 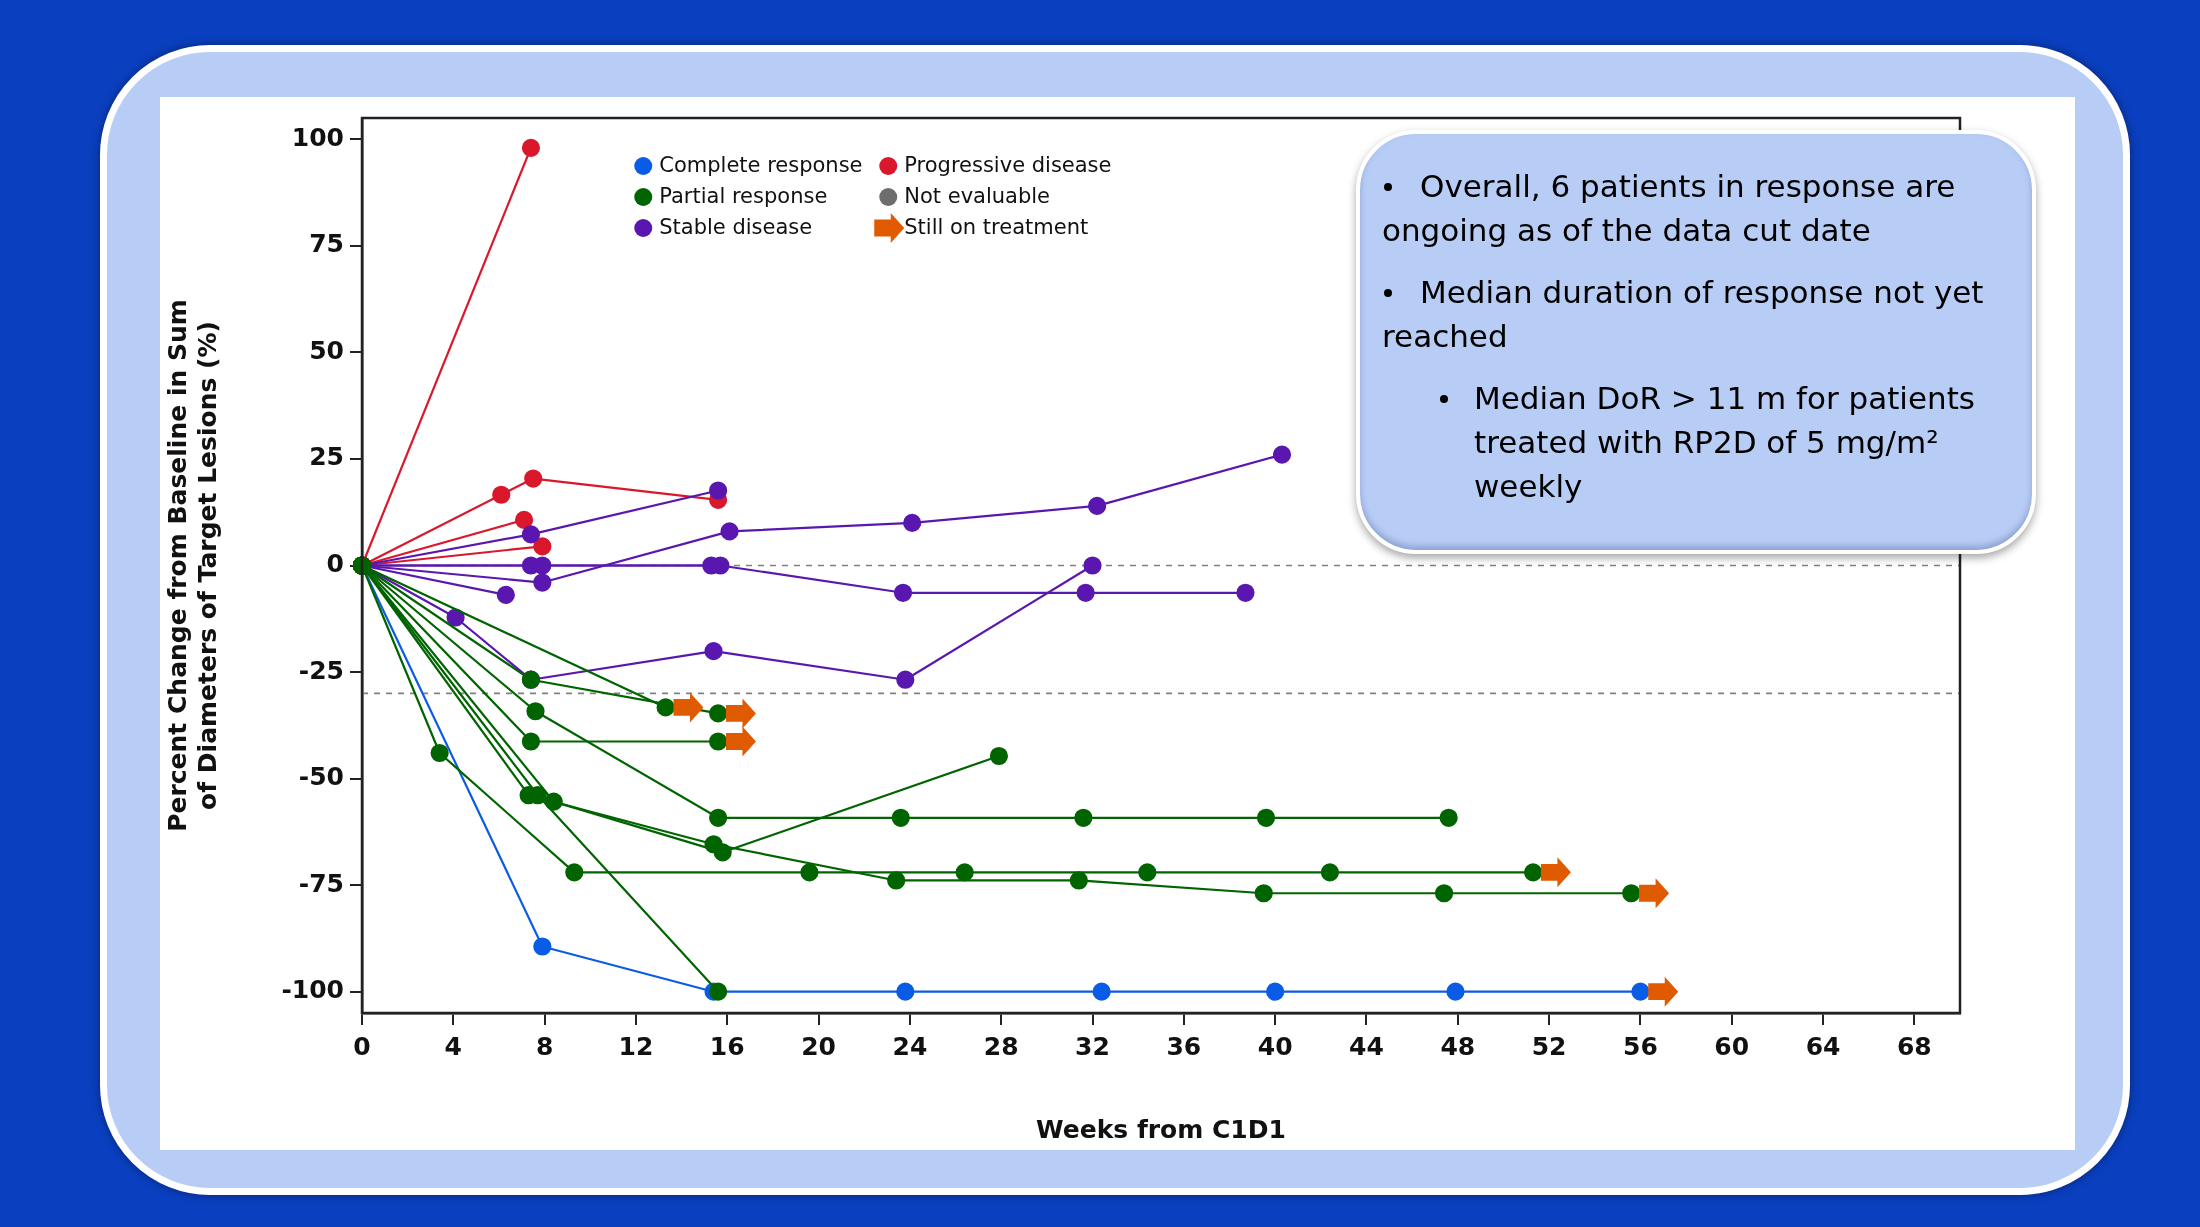 I want to click on x-tick-label: 8, so click(x=544, y=1046).